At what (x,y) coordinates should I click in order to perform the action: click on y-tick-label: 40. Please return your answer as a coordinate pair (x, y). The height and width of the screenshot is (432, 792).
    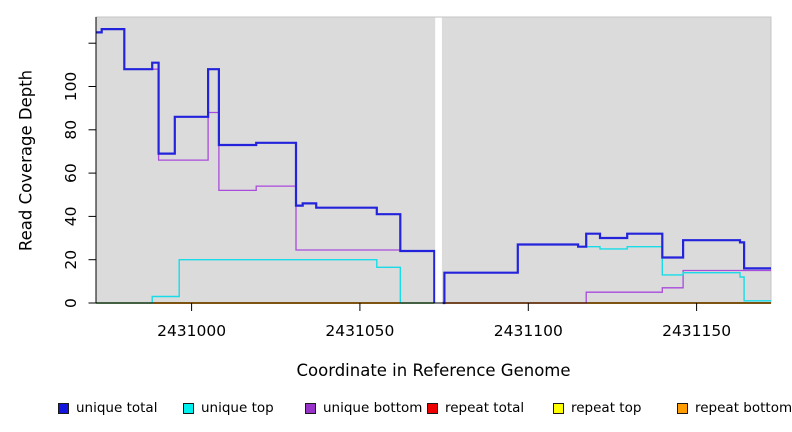
    Looking at the image, I should click on (71, 217).